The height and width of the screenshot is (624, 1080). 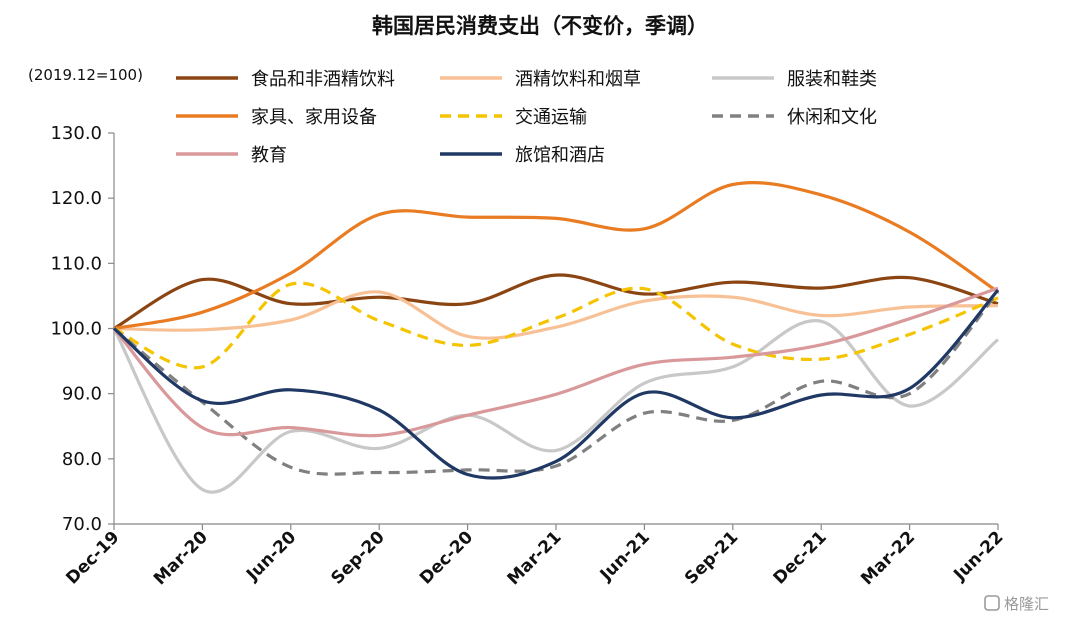 I want to click on y-axis: 70.0 80.0 90.0 100.0 110.0 120.0 130.0, so click(x=82, y=329).